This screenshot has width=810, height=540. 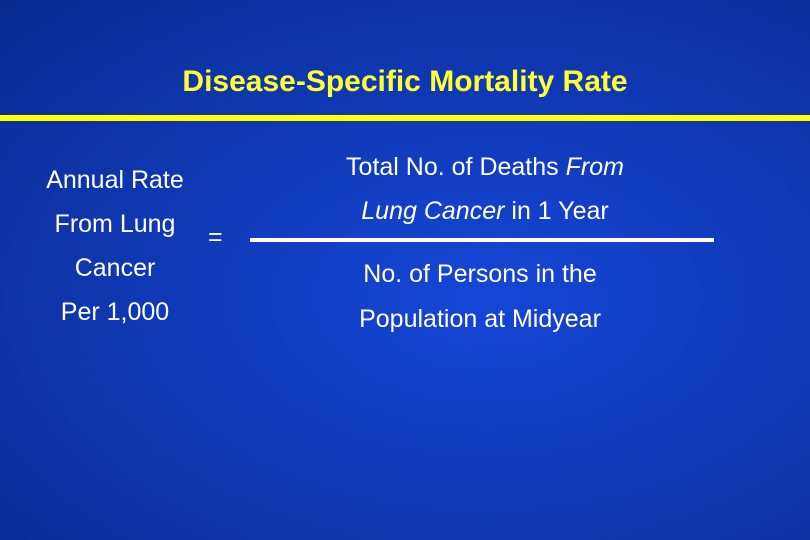 What do you see at coordinates (482, 240) in the screenshot?
I see `fraction-bar` at bounding box center [482, 240].